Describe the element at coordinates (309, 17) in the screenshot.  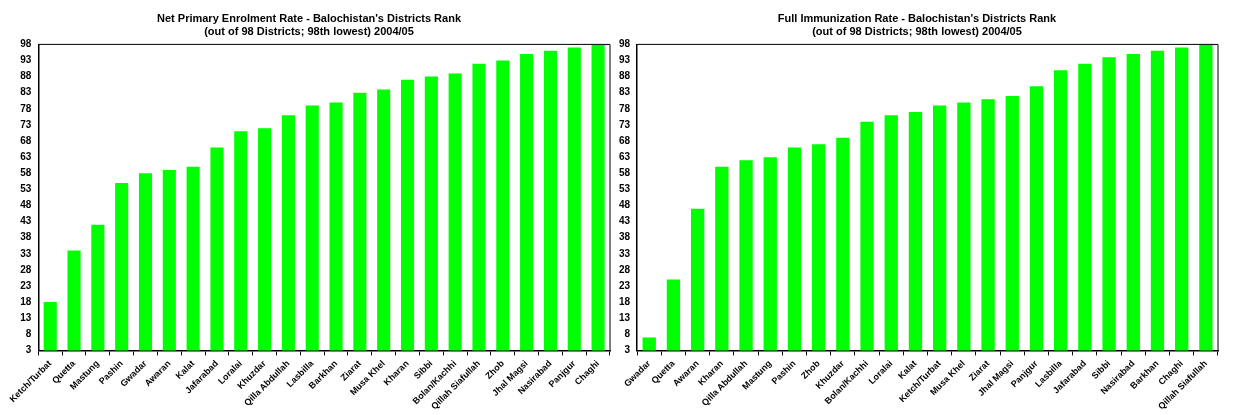
I see `chart-title: Net Primary Enrolment Rate - Balochistan's Districts Rank` at that location.